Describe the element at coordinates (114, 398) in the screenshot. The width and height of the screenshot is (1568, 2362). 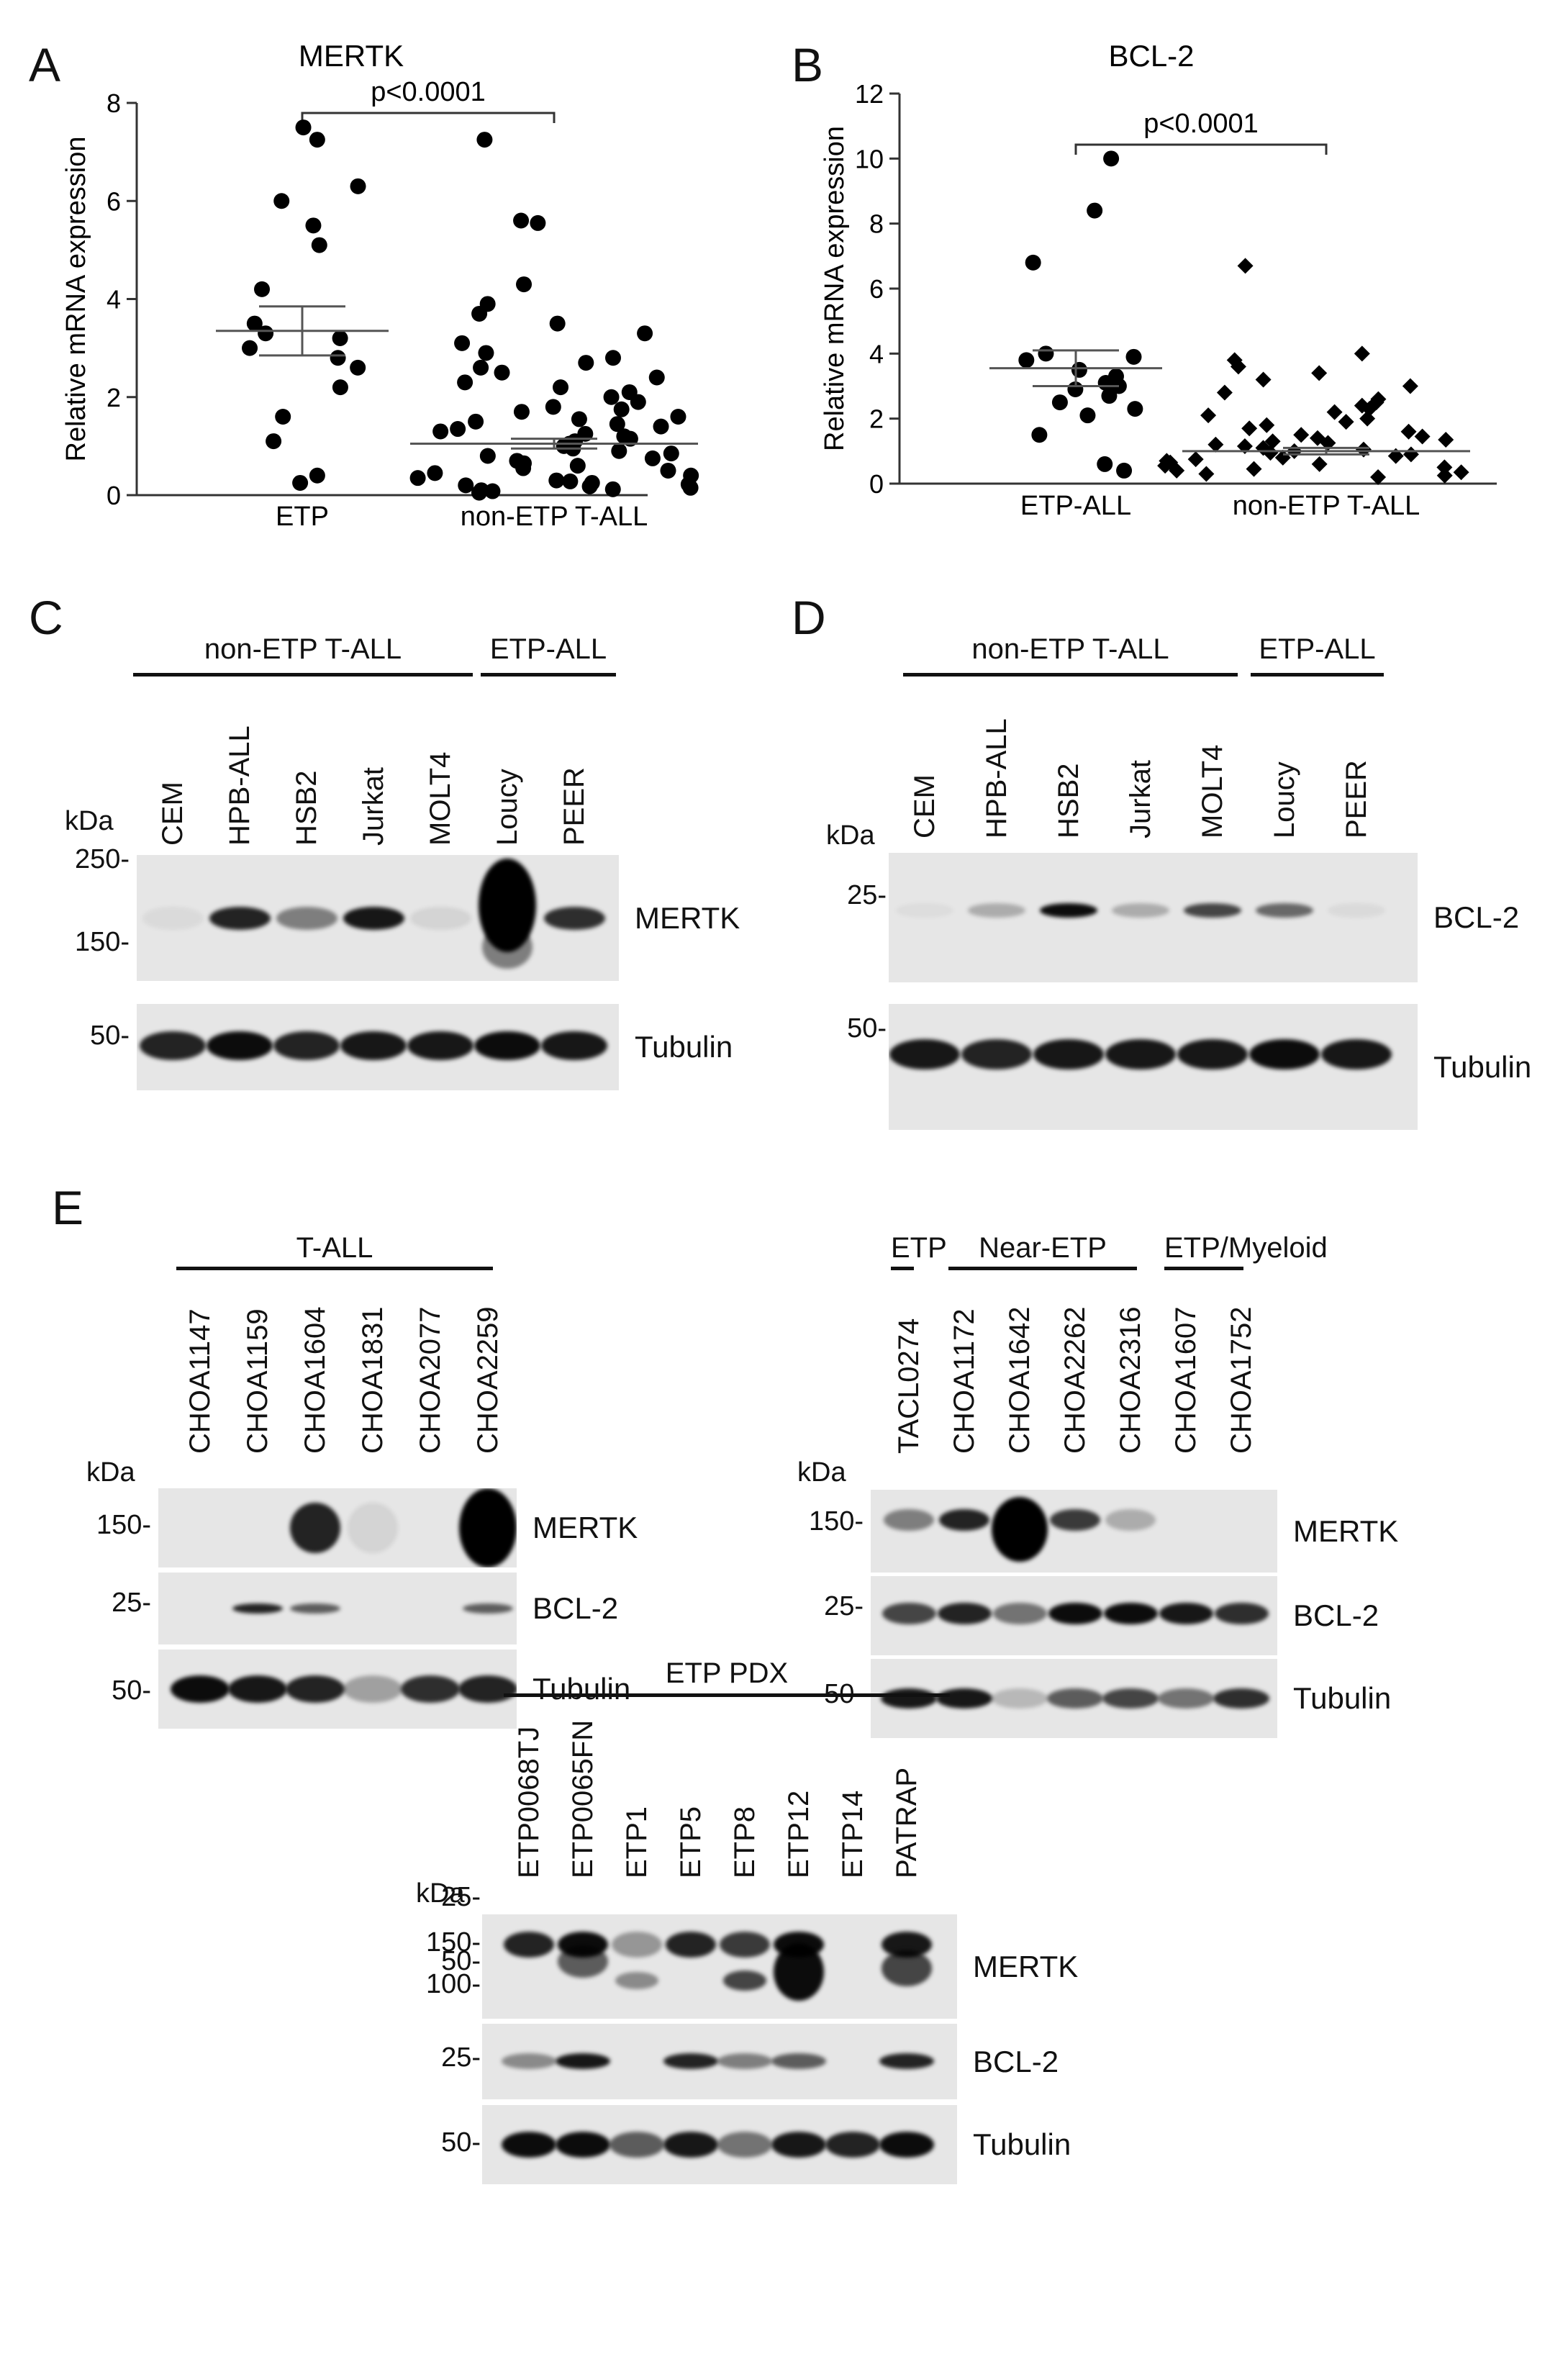
I see `chart-a-ytick-label: 2` at that location.